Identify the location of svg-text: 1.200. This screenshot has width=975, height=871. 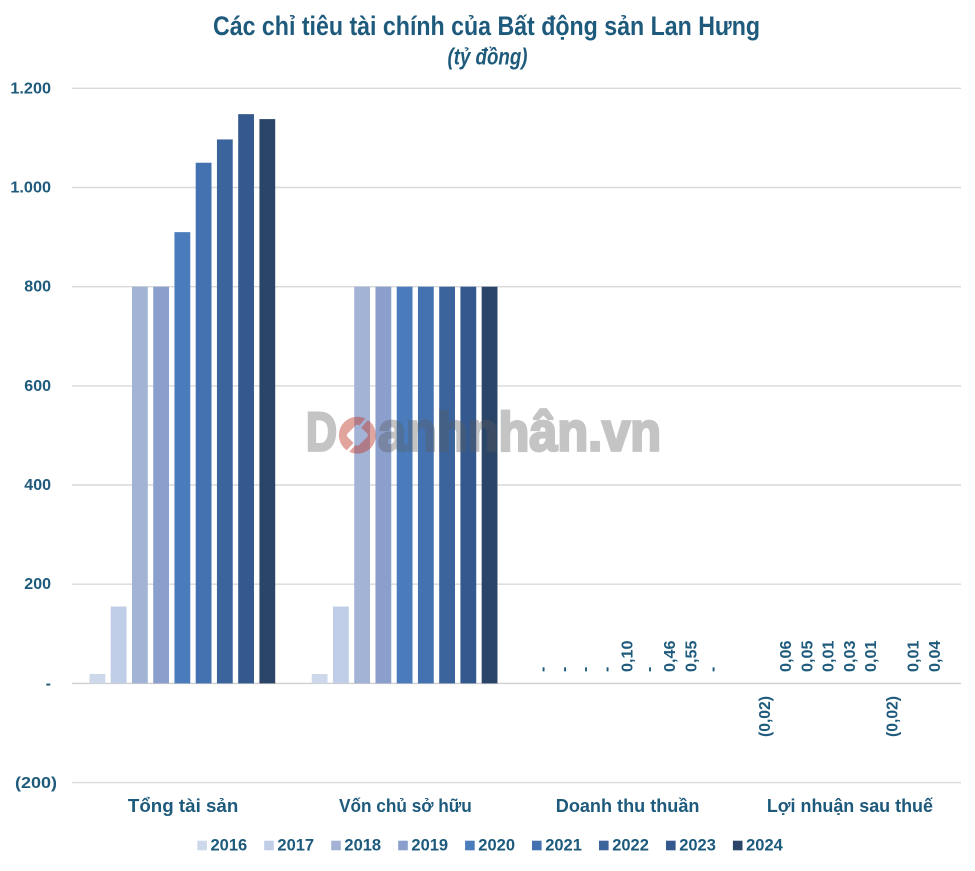
(30, 88).